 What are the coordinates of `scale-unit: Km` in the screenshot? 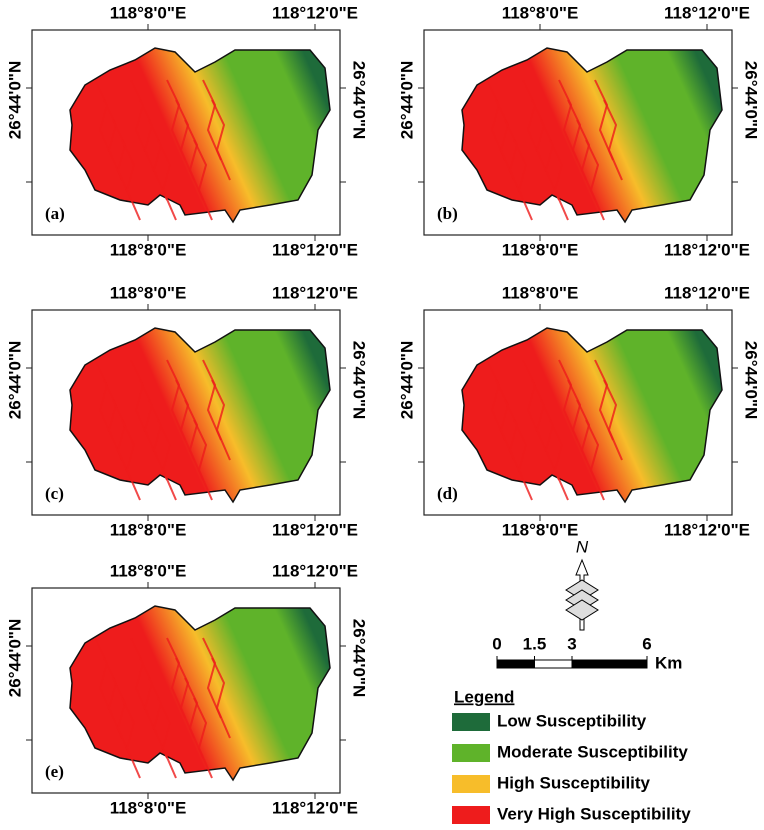 It's located at (668, 662).